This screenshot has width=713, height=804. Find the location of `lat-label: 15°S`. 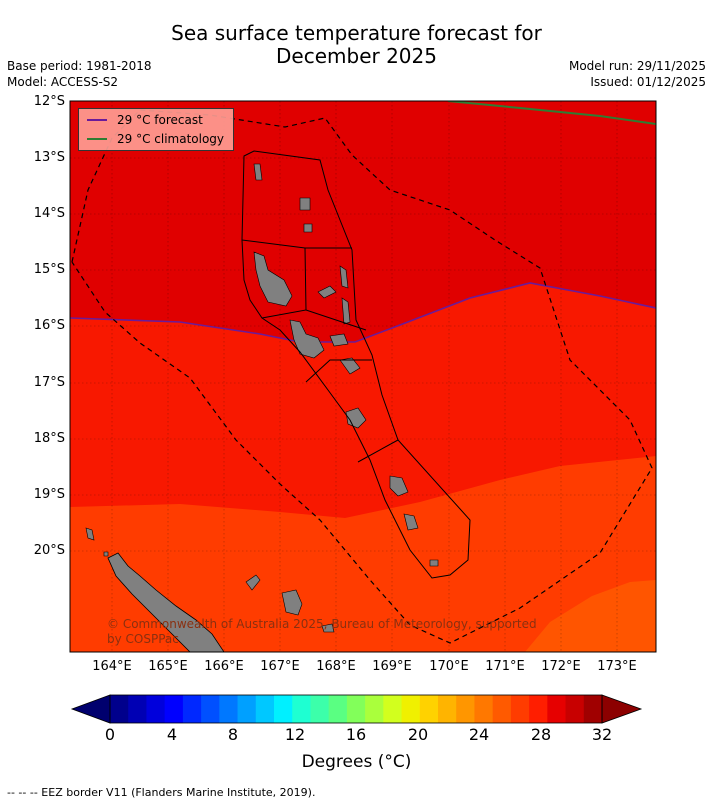

lat-label: 15°S is located at coordinates (49, 269).